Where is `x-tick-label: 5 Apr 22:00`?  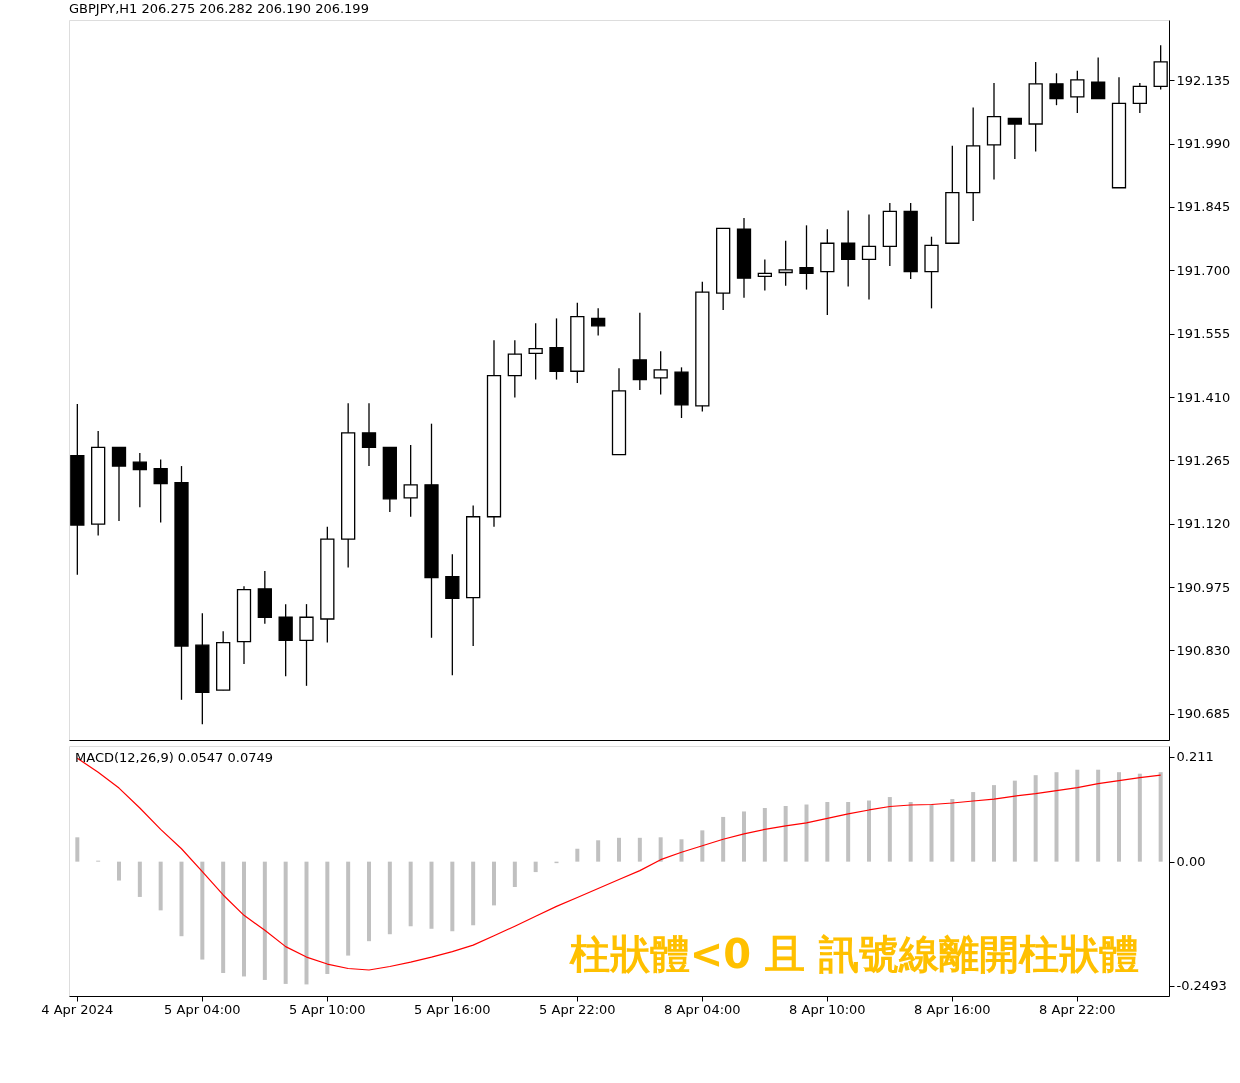
x-tick-label: 5 Apr 22:00 is located at coordinates (577, 1009).